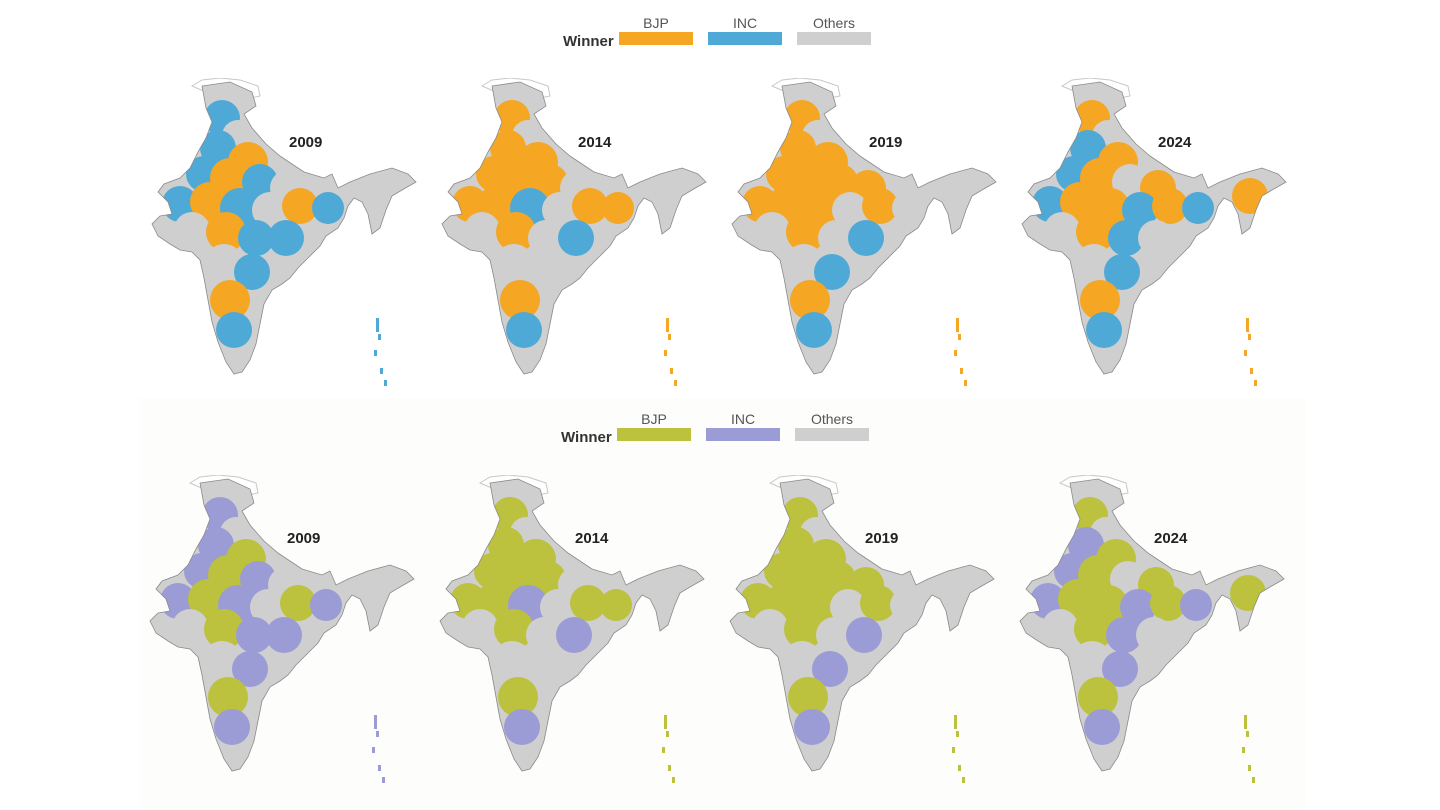 The image size is (1440, 810). I want to click on legend-label: Others, so click(833, 23).